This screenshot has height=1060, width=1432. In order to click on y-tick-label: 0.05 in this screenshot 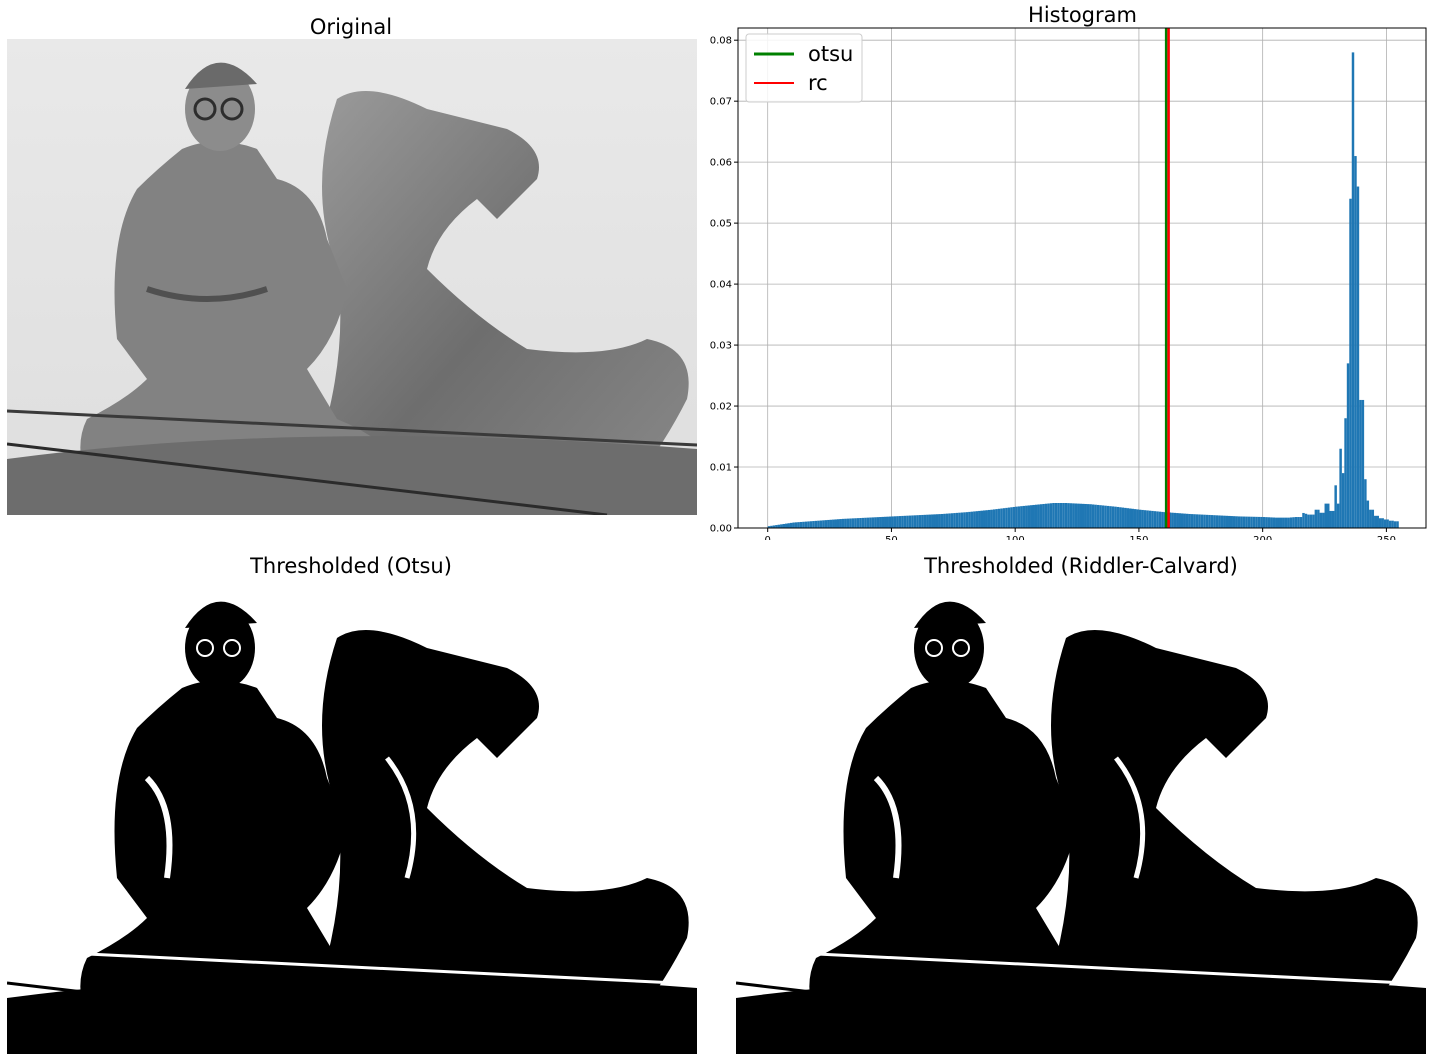, I will do `click(721, 224)`.